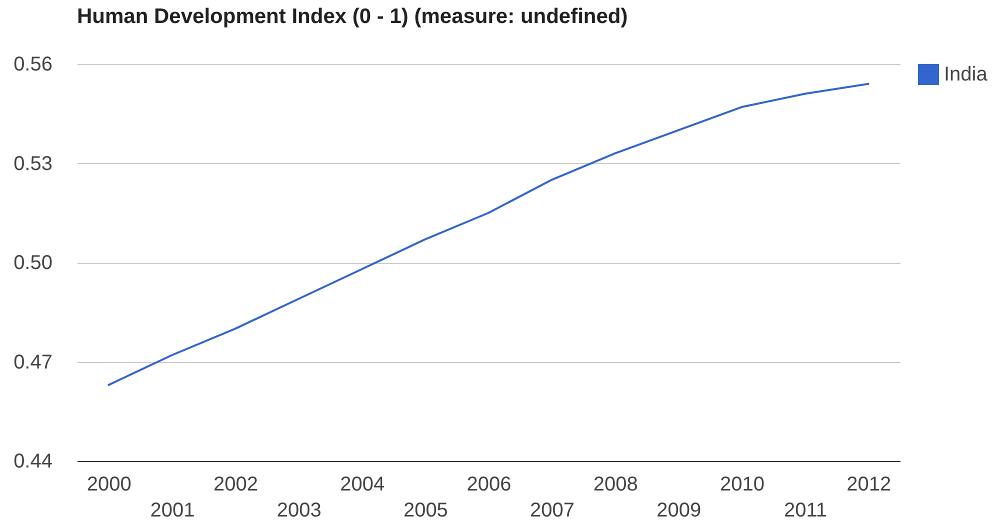  What do you see at coordinates (33, 65) in the screenshot?
I see `y-tick-label: 0.56` at bounding box center [33, 65].